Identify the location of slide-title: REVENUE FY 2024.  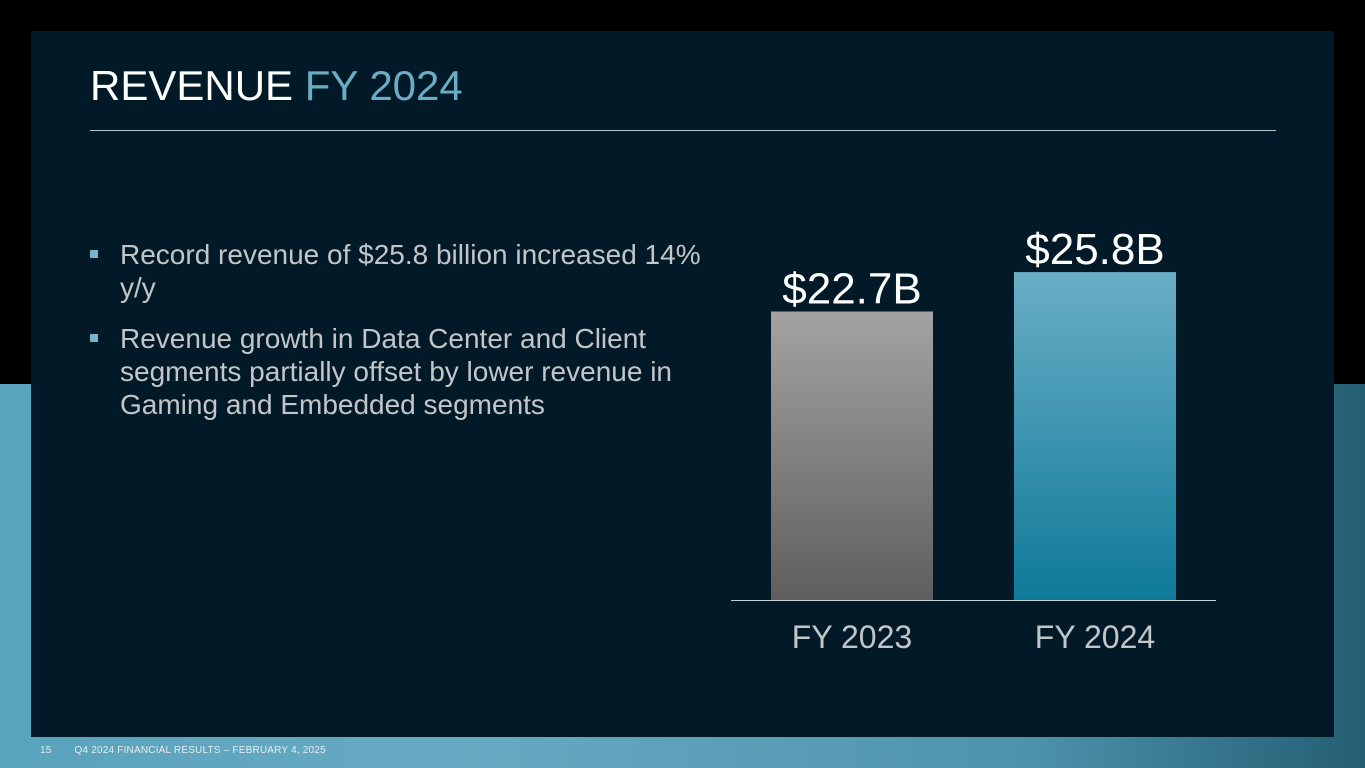
(276, 86).